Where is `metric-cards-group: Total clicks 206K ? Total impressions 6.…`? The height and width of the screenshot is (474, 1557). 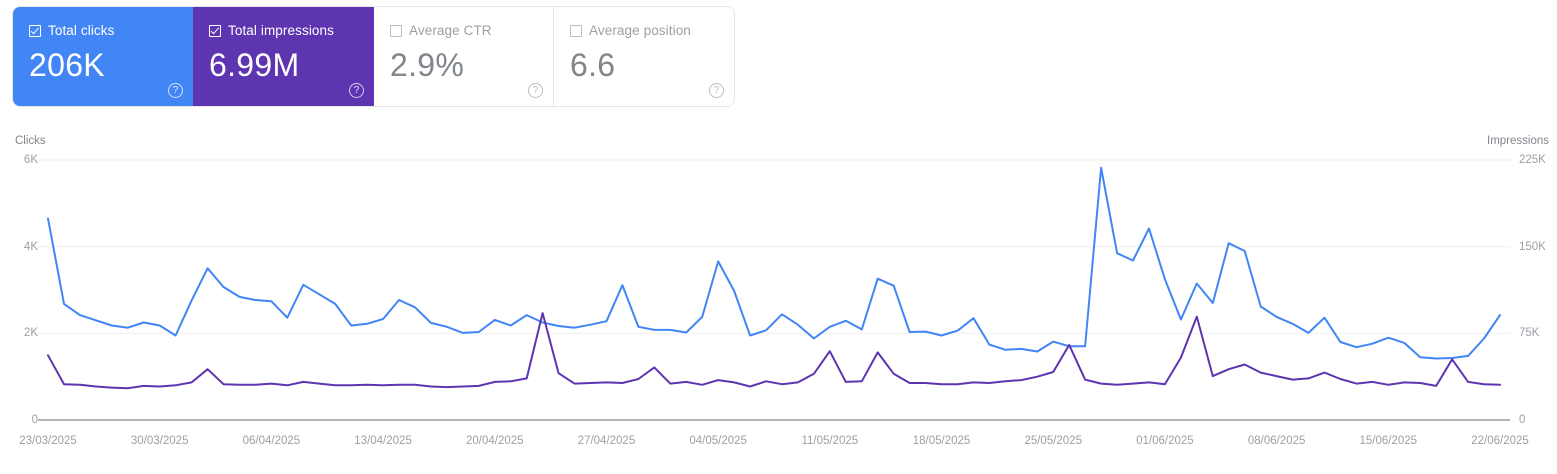 metric-cards-group: Total clicks 206K ? Total impressions 6.… is located at coordinates (373, 56).